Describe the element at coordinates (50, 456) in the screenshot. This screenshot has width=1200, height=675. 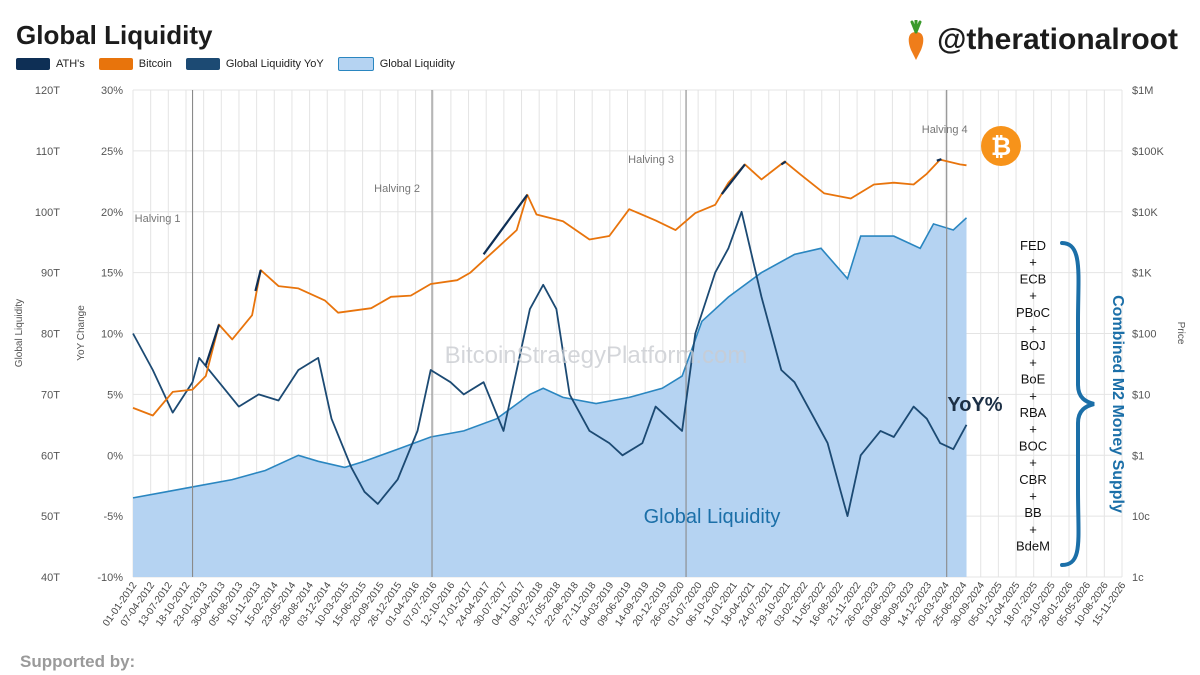
I see `liquidity-tick-label: 60T` at that location.